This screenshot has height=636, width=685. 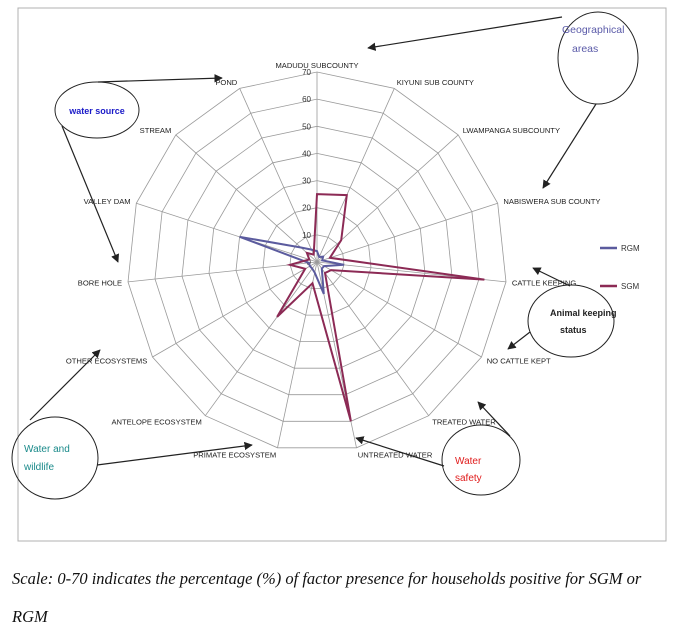 I want to click on category-label: BORE HOLE, so click(x=100, y=283).